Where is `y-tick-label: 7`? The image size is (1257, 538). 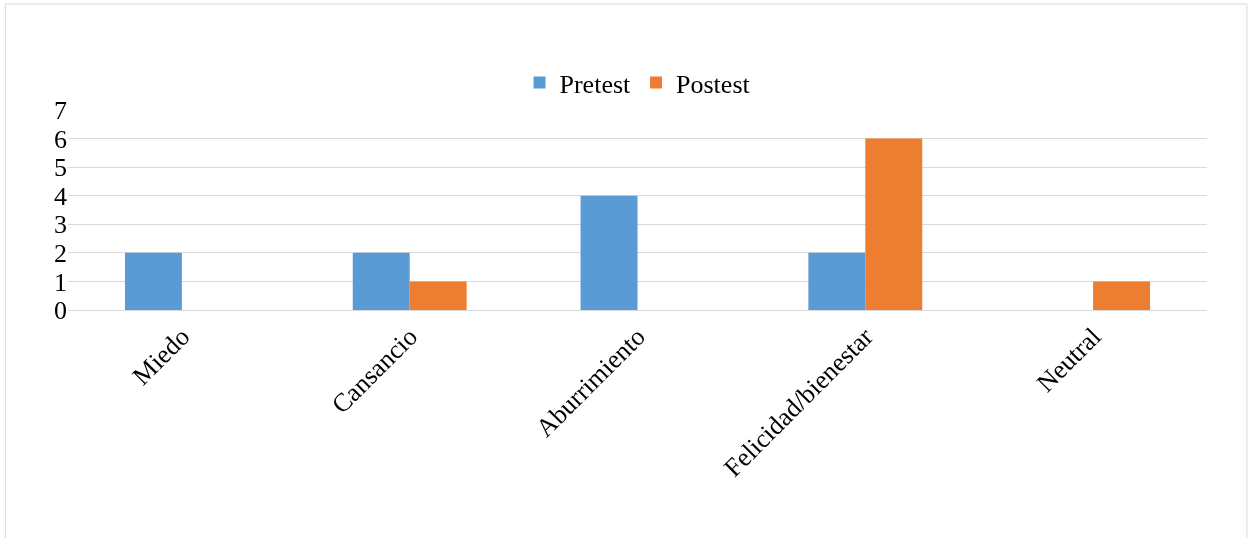 y-tick-label: 7 is located at coordinates (60, 111).